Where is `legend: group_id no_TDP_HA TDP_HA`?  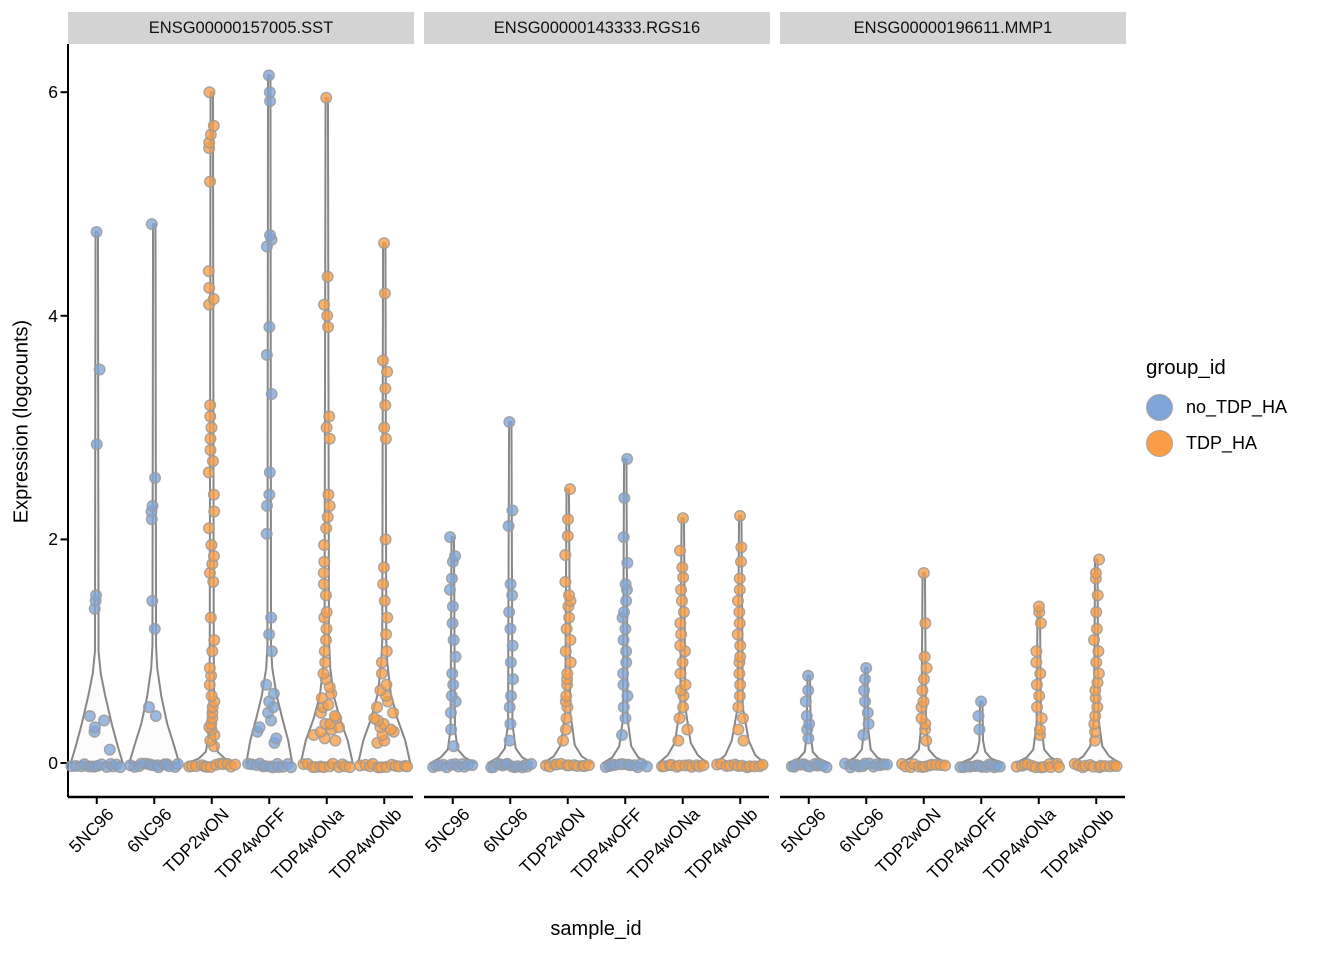
legend: group_id no_TDP_HA TDP_HA is located at coordinates (1216, 411).